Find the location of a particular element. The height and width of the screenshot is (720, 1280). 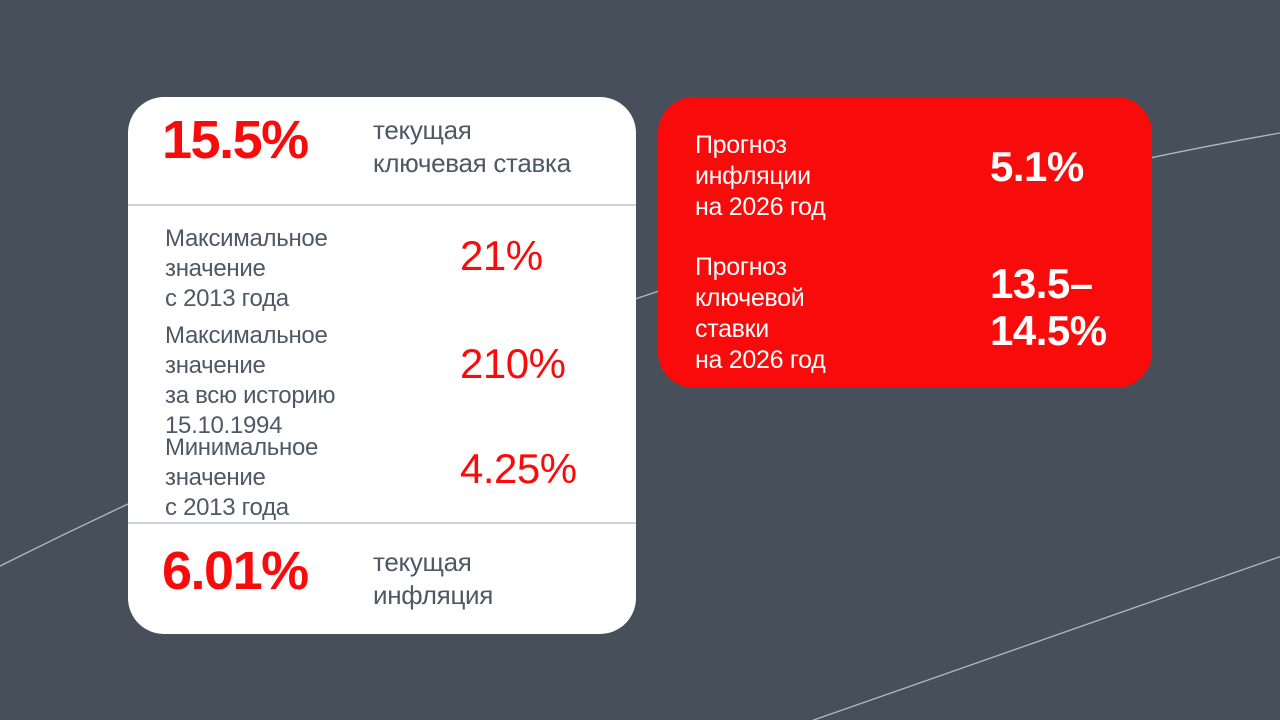

current-inflation-value: 6.01% is located at coordinates (235, 571).